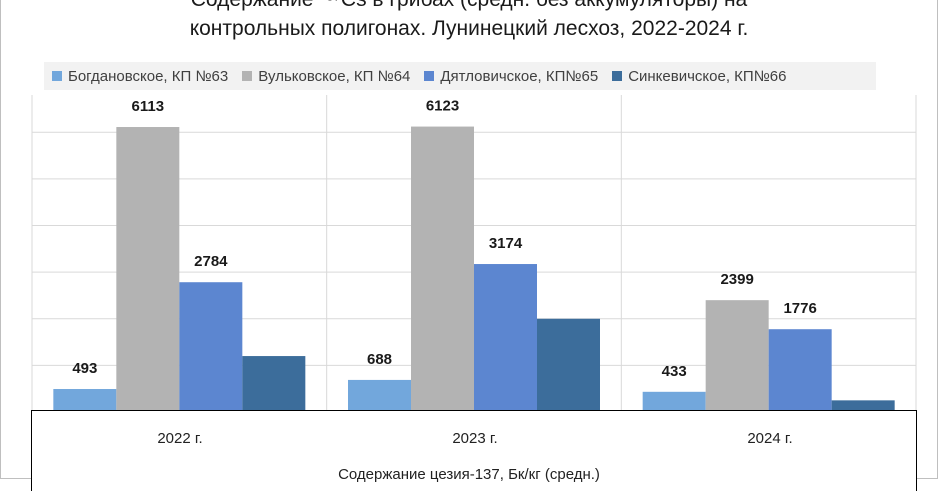 This screenshot has width=938, height=491. What do you see at coordinates (84, 368) in the screenshot?
I see `data-label-s1-c1: 493` at bounding box center [84, 368].